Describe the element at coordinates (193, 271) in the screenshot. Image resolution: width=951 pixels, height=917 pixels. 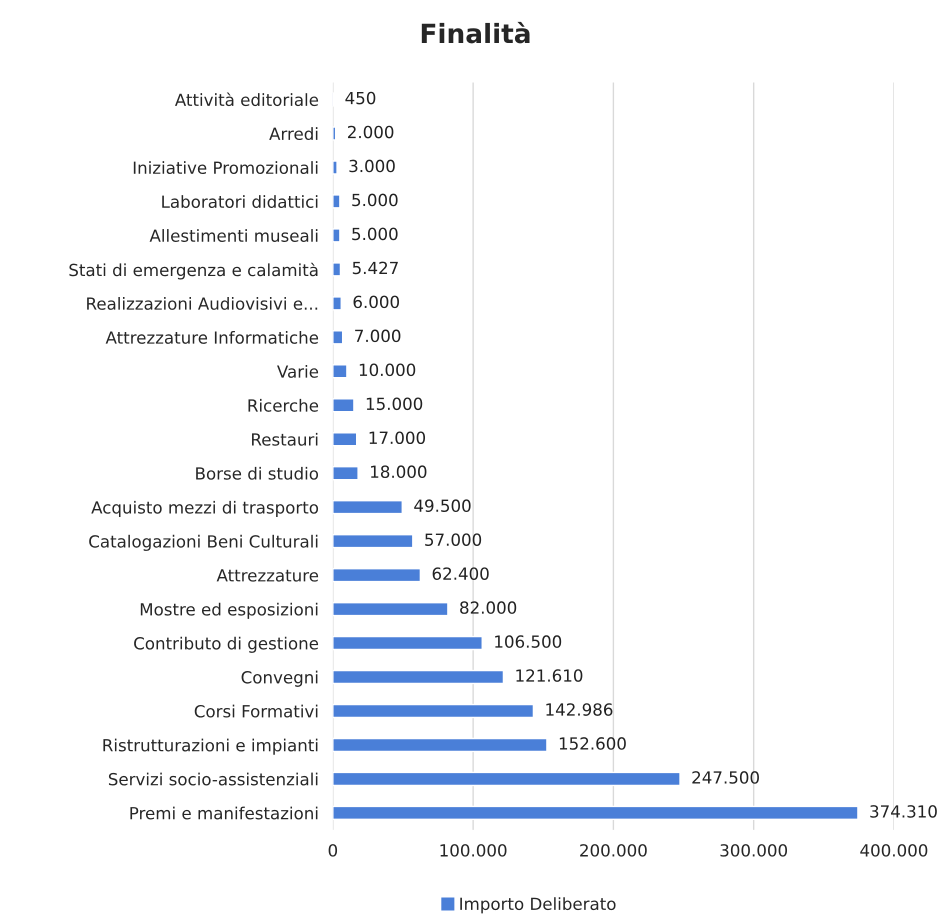
I see `y-tick-label: Stati di emergenza e calamità` at that location.